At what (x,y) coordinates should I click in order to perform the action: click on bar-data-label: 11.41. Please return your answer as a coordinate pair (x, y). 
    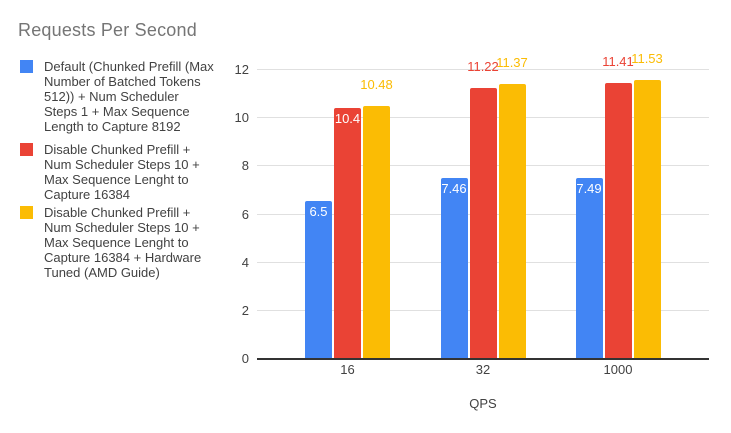
    Looking at the image, I should click on (618, 62).